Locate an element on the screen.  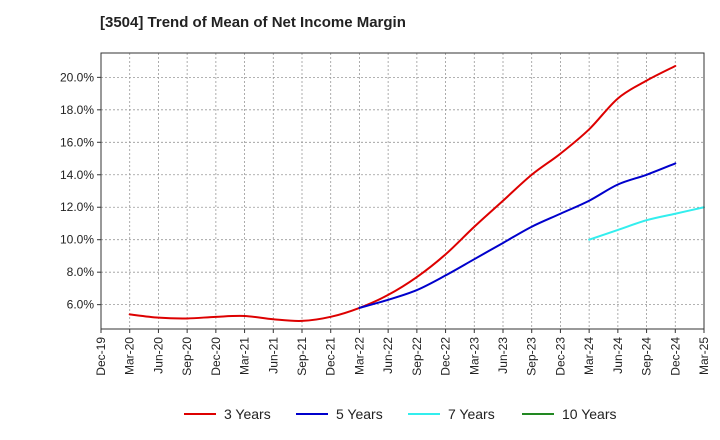
x-tick-label: Dec-21 is located at coordinates (331, 356).